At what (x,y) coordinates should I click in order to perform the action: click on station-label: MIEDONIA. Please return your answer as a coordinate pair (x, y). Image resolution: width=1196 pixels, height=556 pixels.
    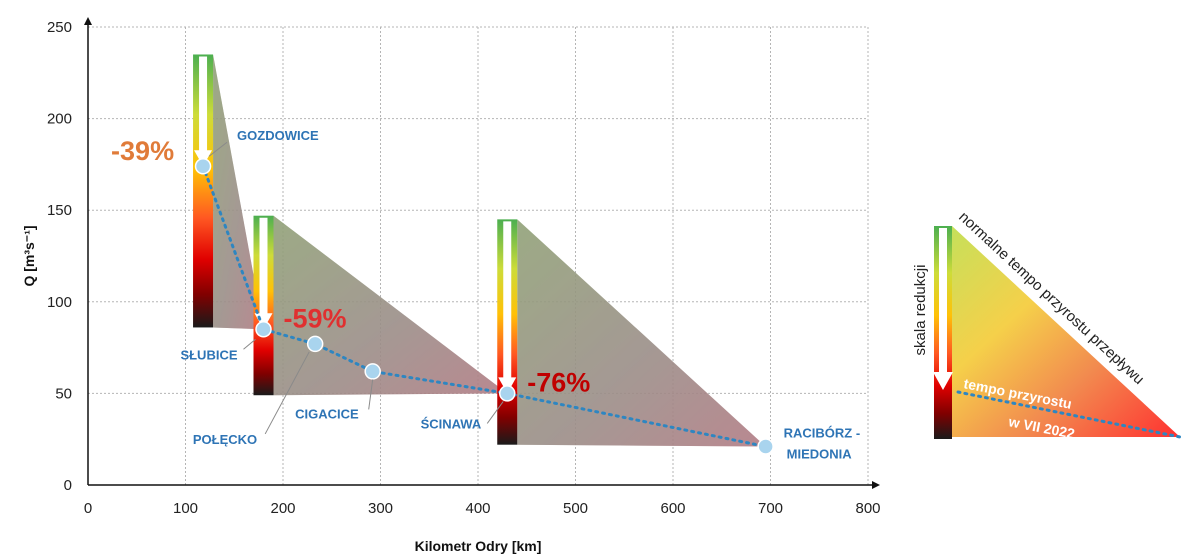
    Looking at the image, I should click on (820, 454).